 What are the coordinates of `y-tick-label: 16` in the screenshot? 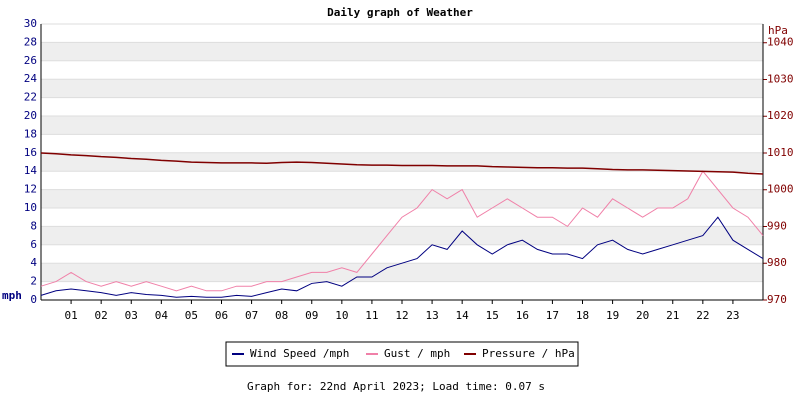 It's located at (30, 152).